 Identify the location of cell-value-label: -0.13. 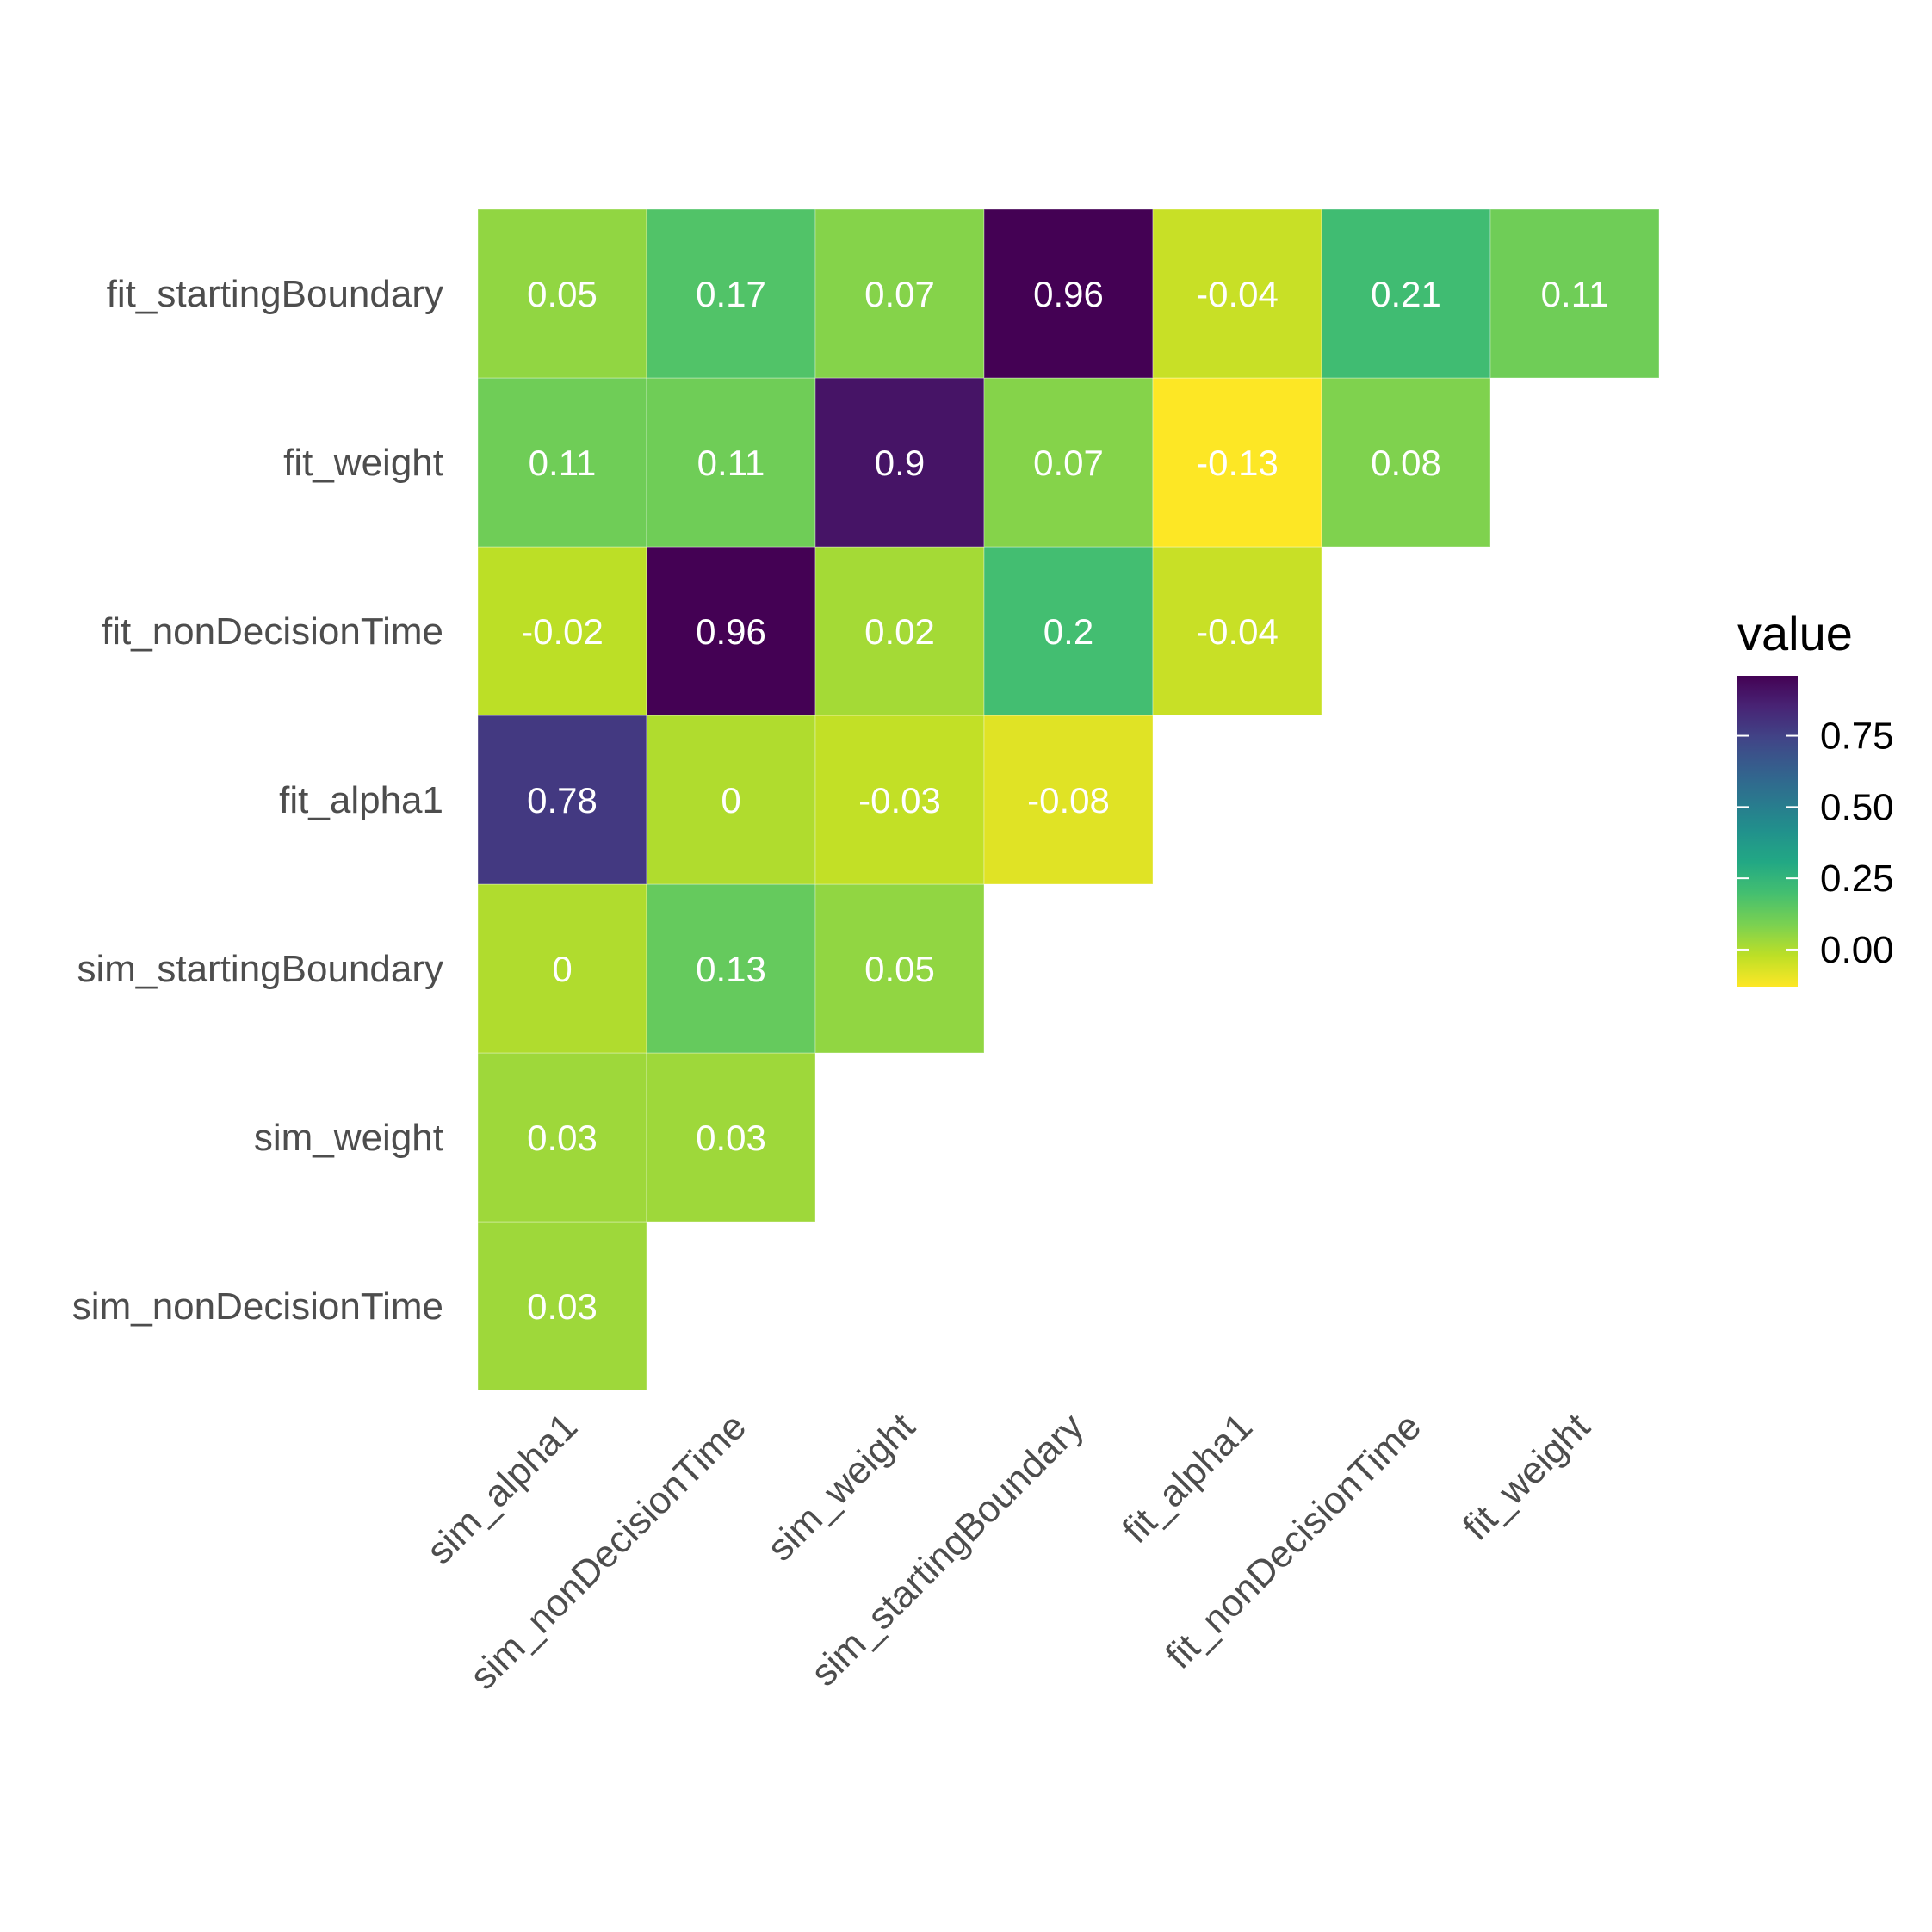
(1237, 463).